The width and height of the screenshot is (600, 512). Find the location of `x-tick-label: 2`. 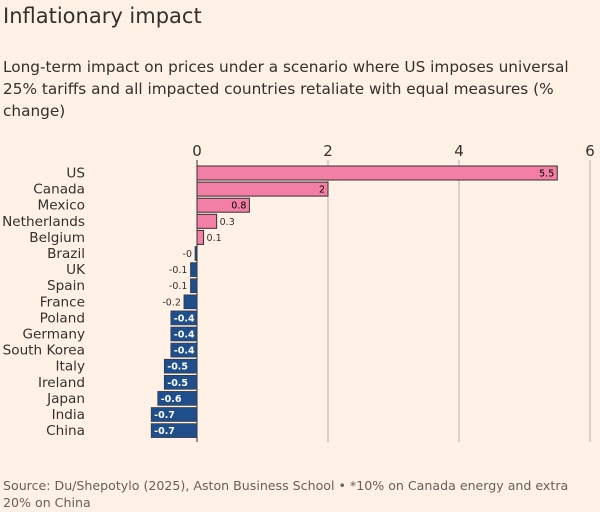

x-tick-label: 2 is located at coordinates (328, 151).